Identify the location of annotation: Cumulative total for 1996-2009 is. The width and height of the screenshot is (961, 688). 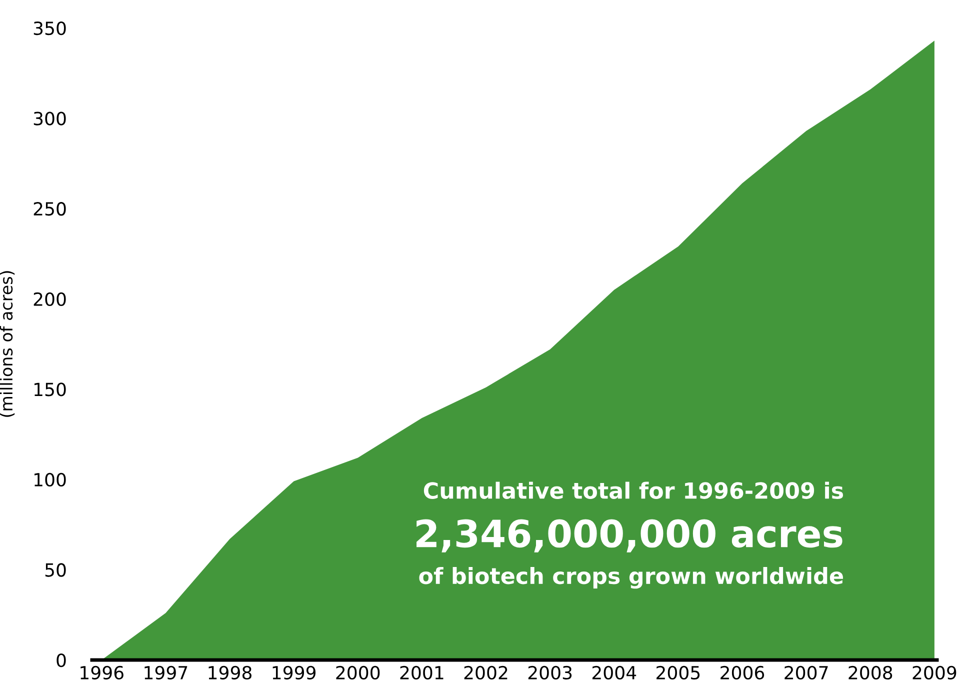
(634, 490).